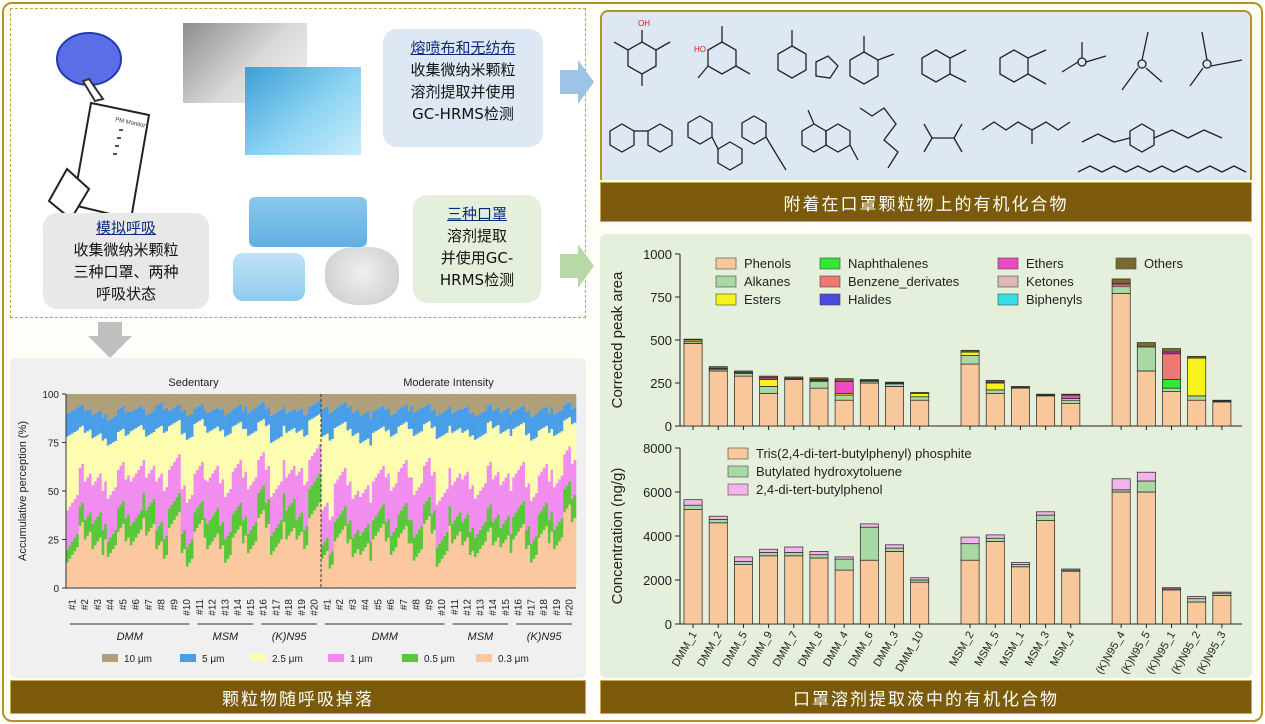 The width and height of the screenshot is (1265, 724). What do you see at coordinates (657, 580) in the screenshot?
I see `y-tick-label: 2000` at bounding box center [657, 580].